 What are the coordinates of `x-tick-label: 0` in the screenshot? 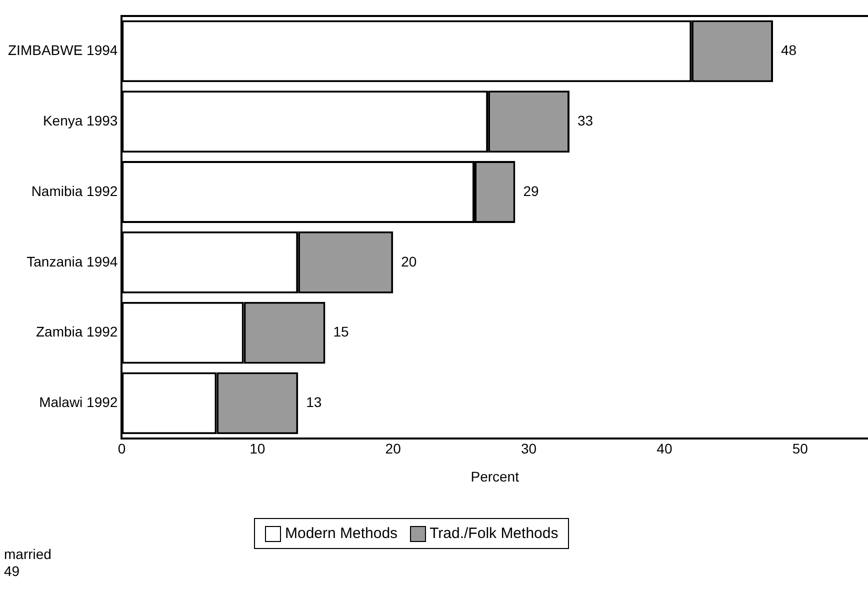 It's located at (122, 448).